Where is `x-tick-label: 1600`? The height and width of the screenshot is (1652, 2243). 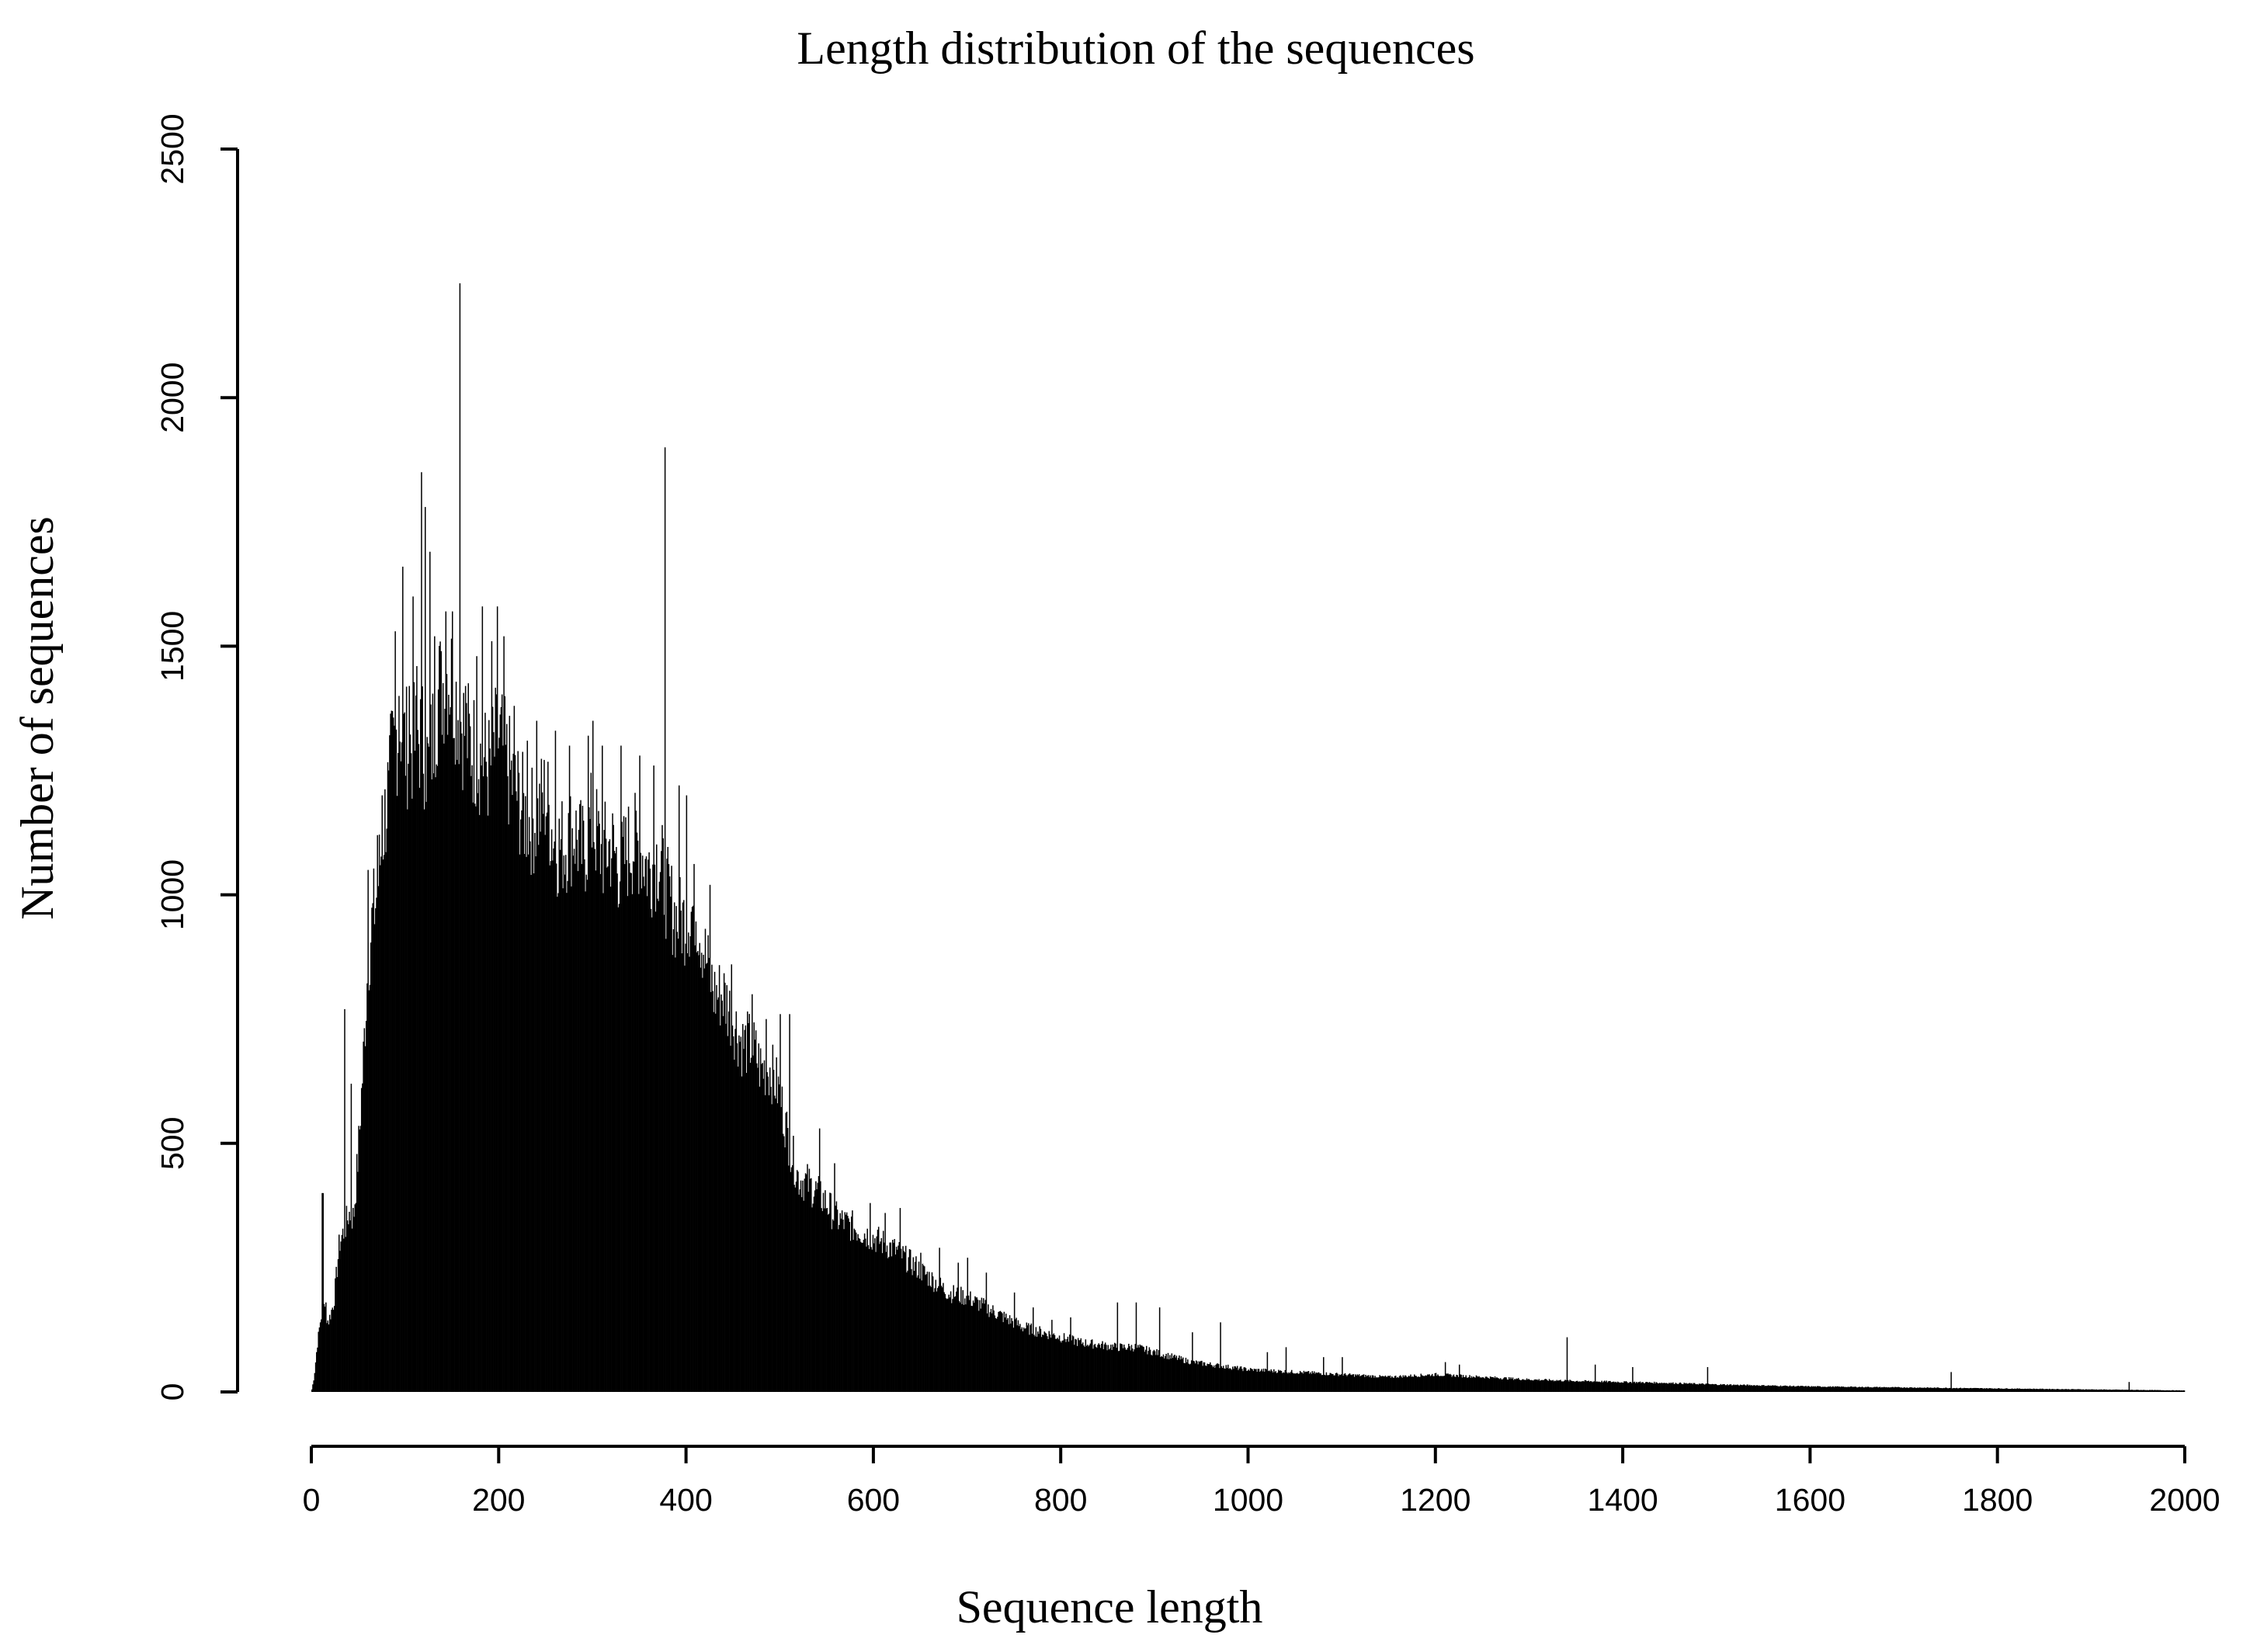 x-tick-label: 1600 is located at coordinates (1810, 1500).